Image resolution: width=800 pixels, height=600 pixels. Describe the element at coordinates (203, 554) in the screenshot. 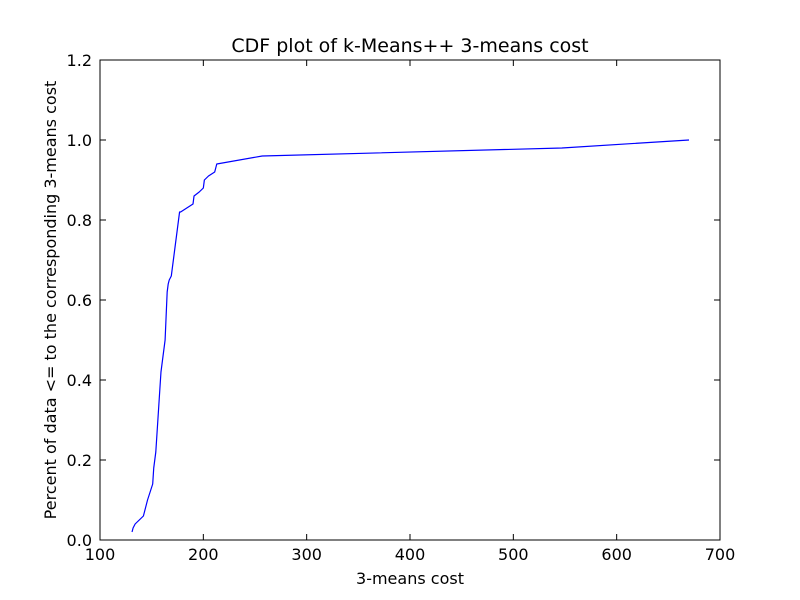

I see `x-tick-label: 200` at that location.